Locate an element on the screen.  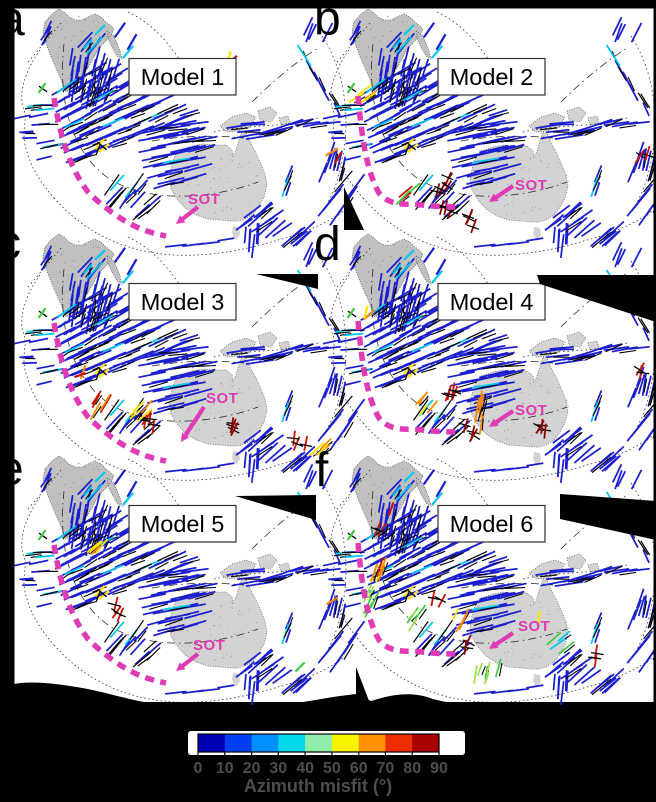
svg-text: 80 is located at coordinates (412, 768).